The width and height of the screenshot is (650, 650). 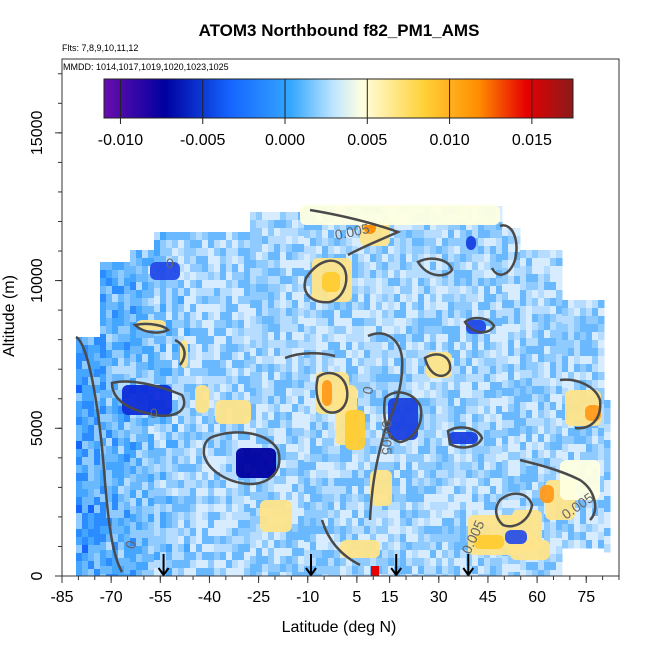 What do you see at coordinates (465, 437) in the screenshot?
I see `contour-line` at bounding box center [465, 437].